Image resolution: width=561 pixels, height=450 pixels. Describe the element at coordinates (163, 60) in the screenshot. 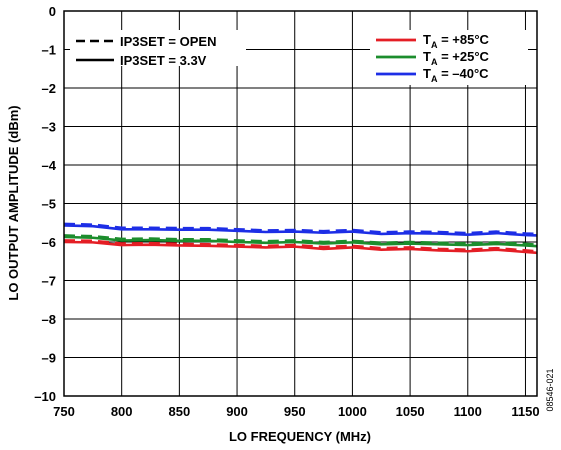

I see `legend-ip3set-label: IP3SET = 3.3V` at that location.